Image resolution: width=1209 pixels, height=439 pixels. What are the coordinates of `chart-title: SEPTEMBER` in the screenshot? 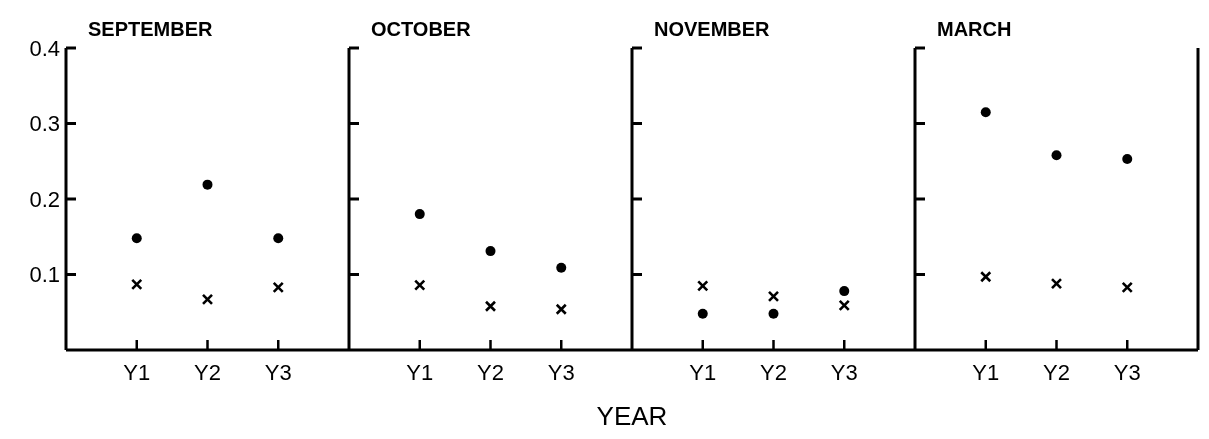 It's located at (151, 29).